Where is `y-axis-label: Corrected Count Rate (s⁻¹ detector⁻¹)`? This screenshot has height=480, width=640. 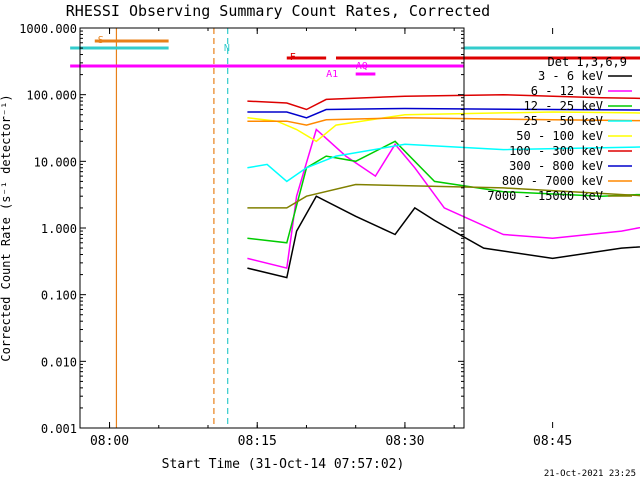 y-axis-label: Corrected Count Rate (s⁻¹ detector⁻¹) is located at coordinates (6, 227).